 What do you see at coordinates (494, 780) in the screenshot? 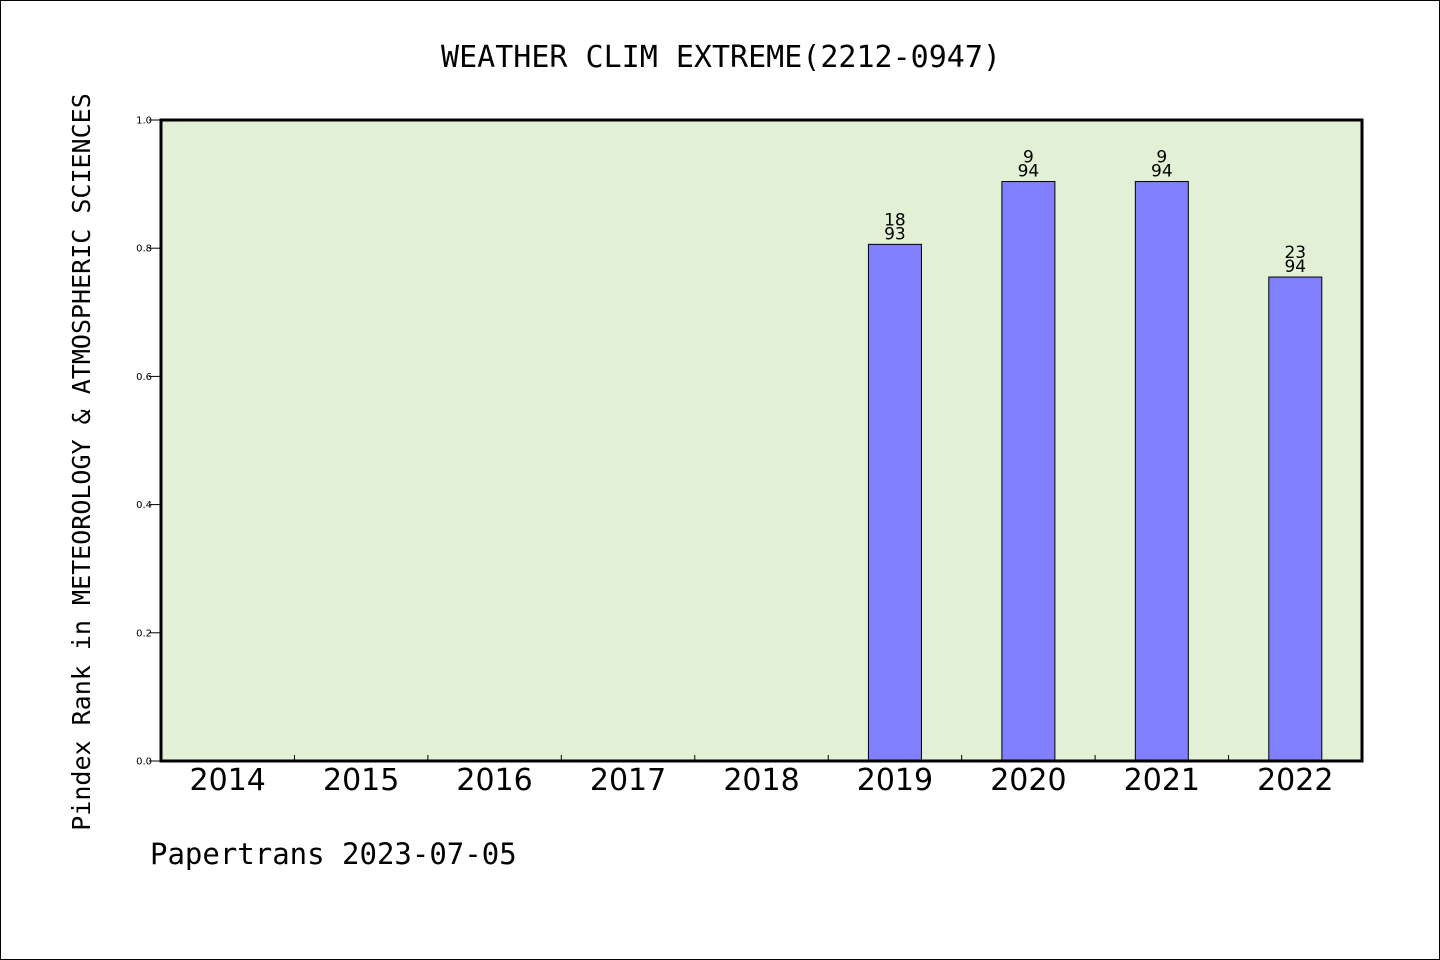
I see `x-tick-label: 2016` at bounding box center [494, 780].